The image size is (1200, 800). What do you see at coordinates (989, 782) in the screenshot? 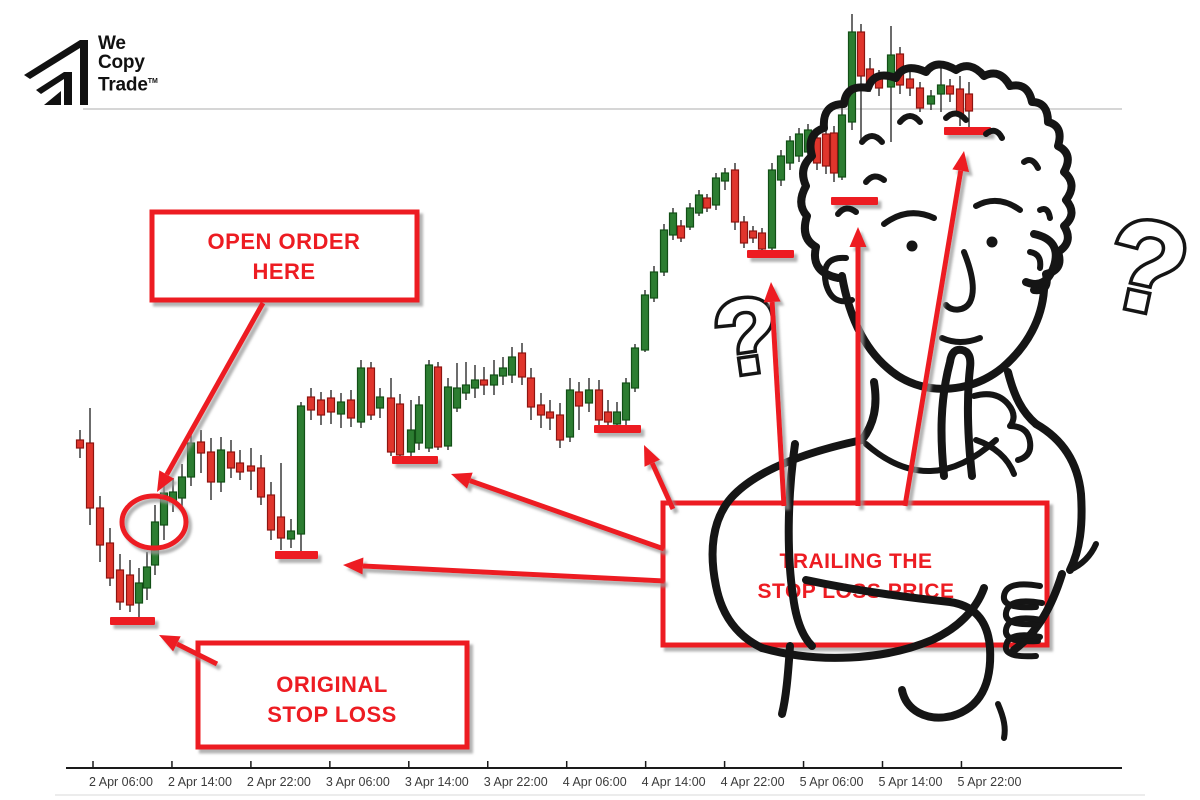
I see `x-axis-label: 5 Apr 22:00` at bounding box center [989, 782].